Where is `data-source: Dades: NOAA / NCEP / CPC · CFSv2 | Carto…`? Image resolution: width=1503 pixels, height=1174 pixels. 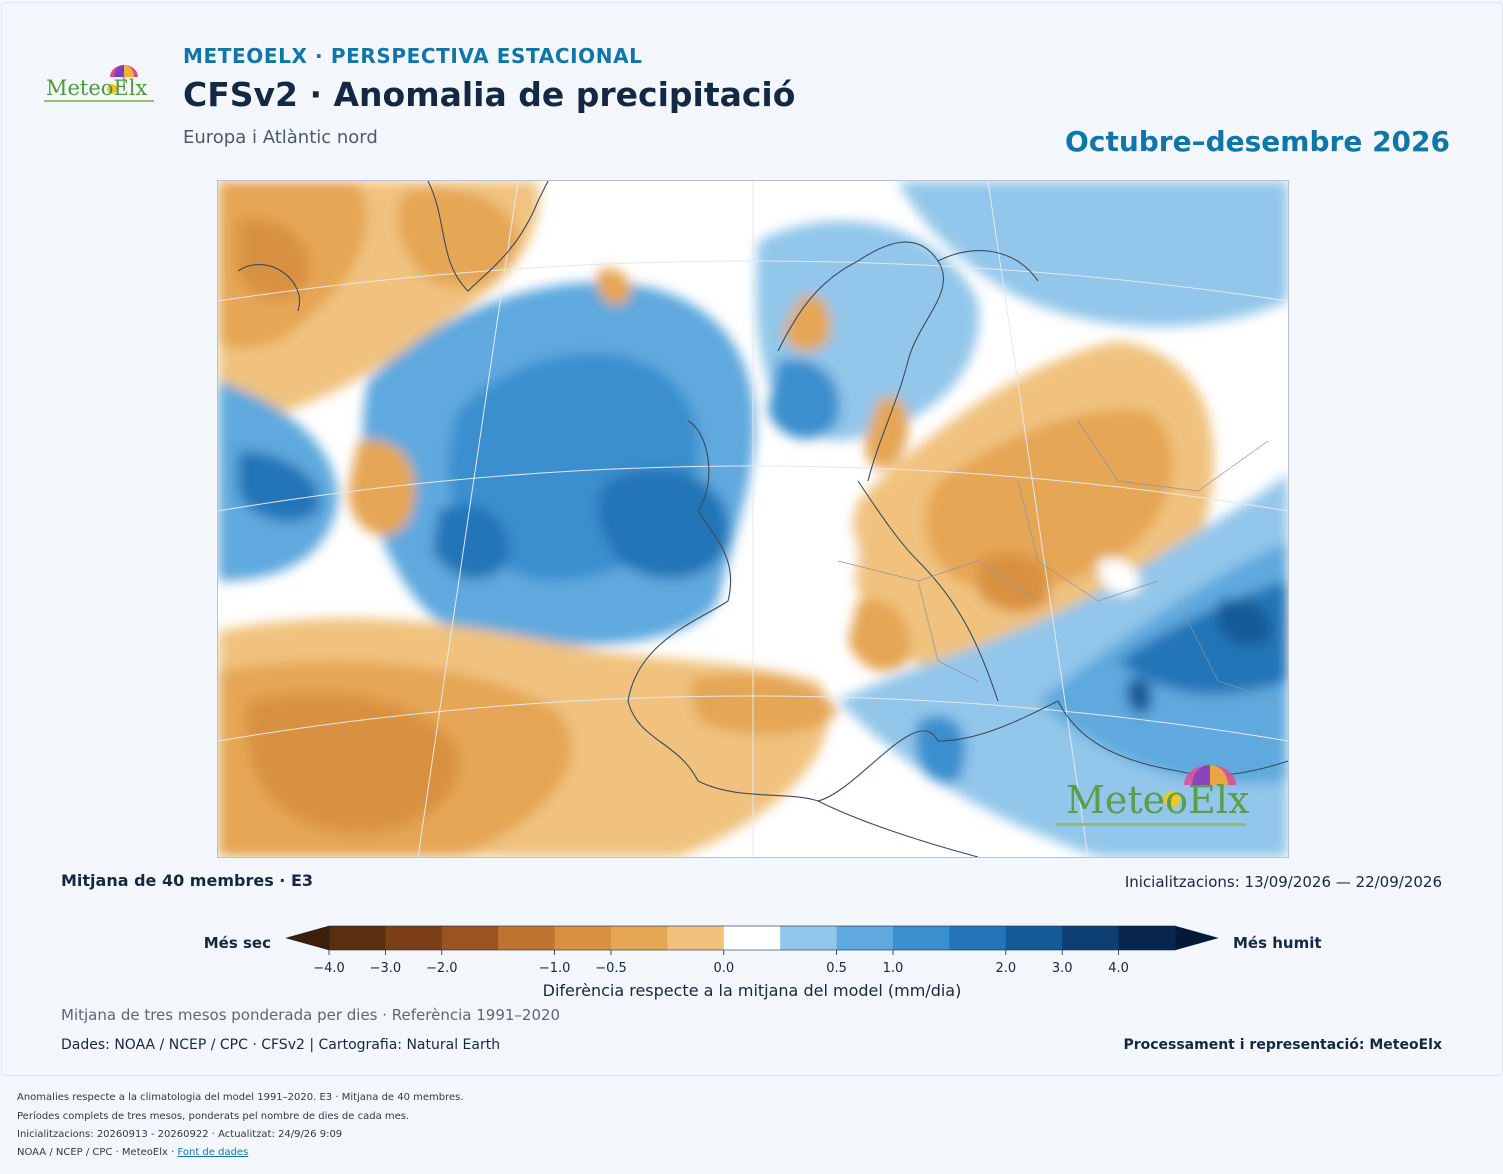 data-source: Dades: NOAA / NCEP / CPC · CFSv2 | Carto… is located at coordinates (281, 1045).